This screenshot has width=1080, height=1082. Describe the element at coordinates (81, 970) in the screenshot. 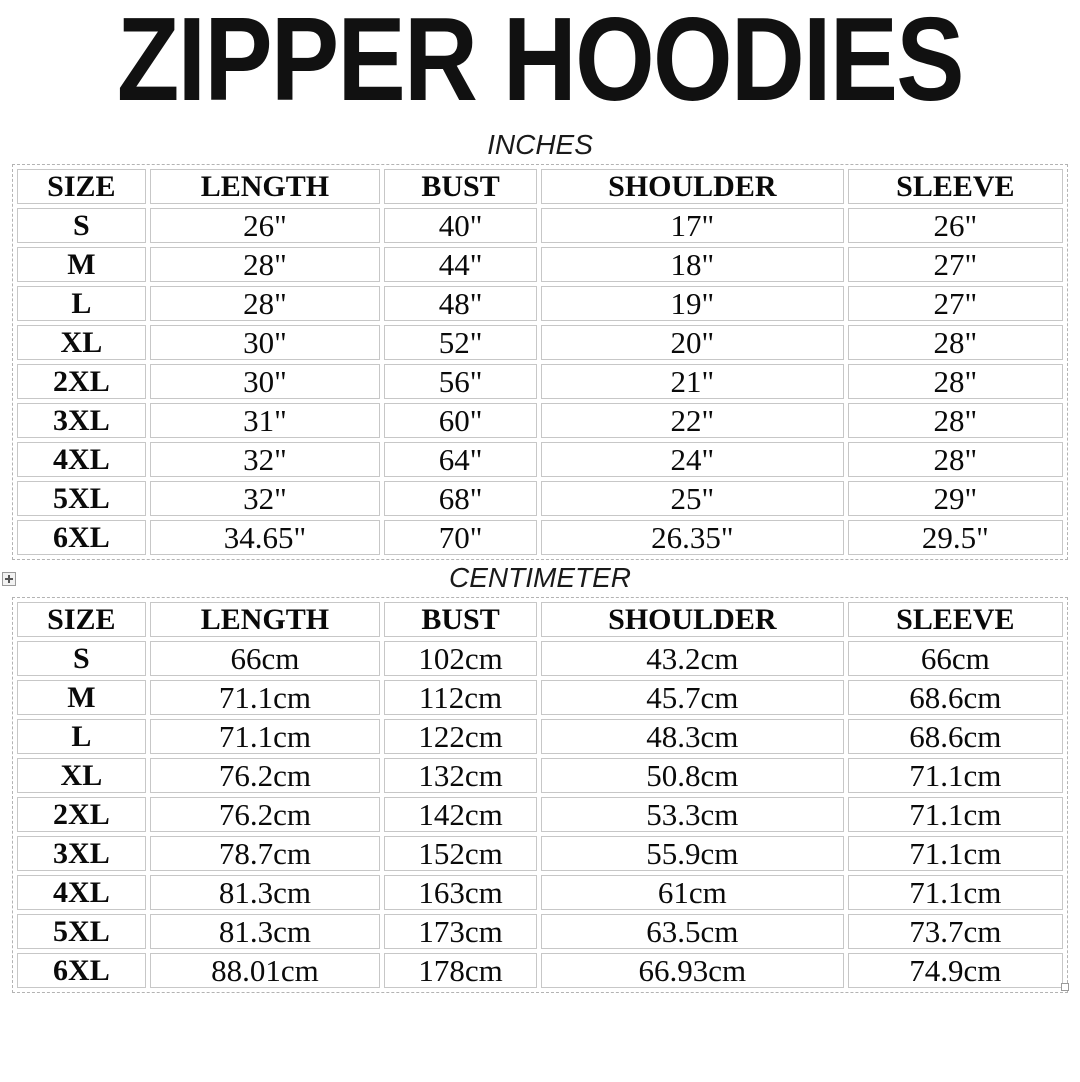

I see `size-cell: 6XL` at that location.